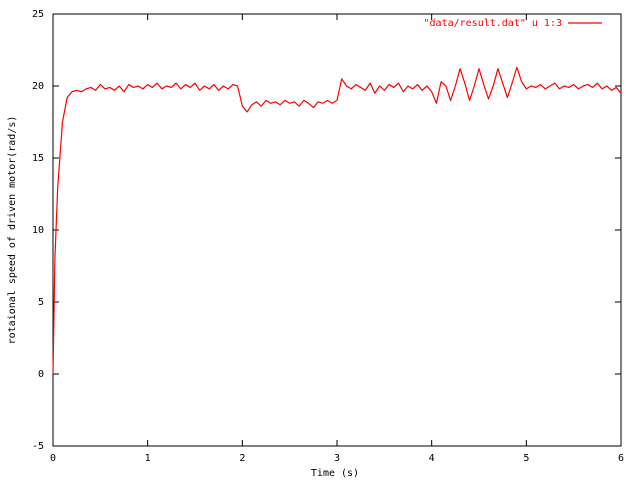  I want to click on x-tick-label: 1, so click(148, 458).